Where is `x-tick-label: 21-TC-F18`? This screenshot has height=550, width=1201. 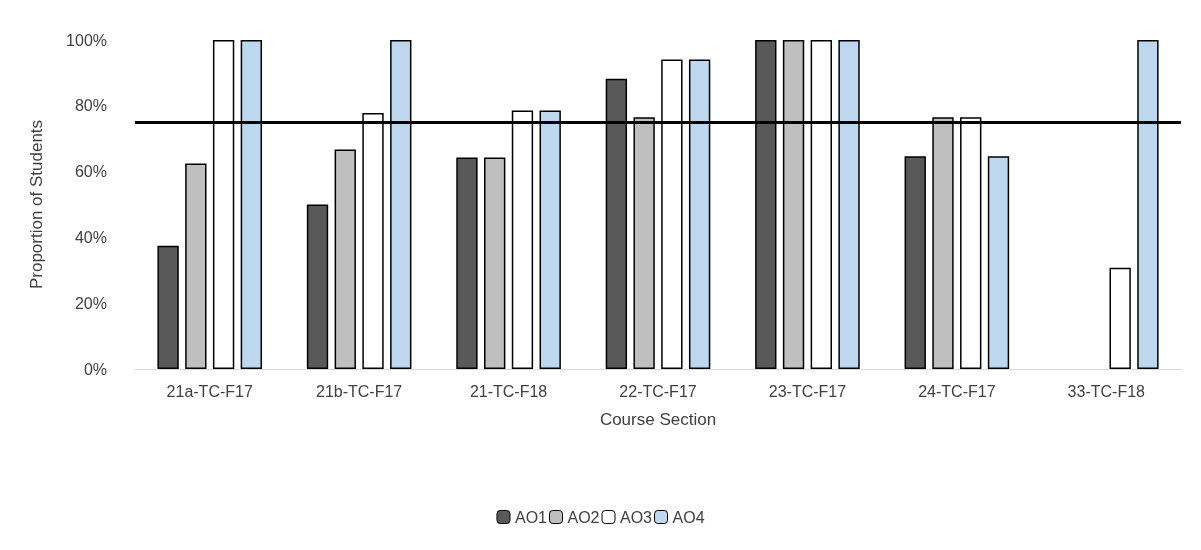 x-tick-label: 21-TC-F18 is located at coordinates (508, 391).